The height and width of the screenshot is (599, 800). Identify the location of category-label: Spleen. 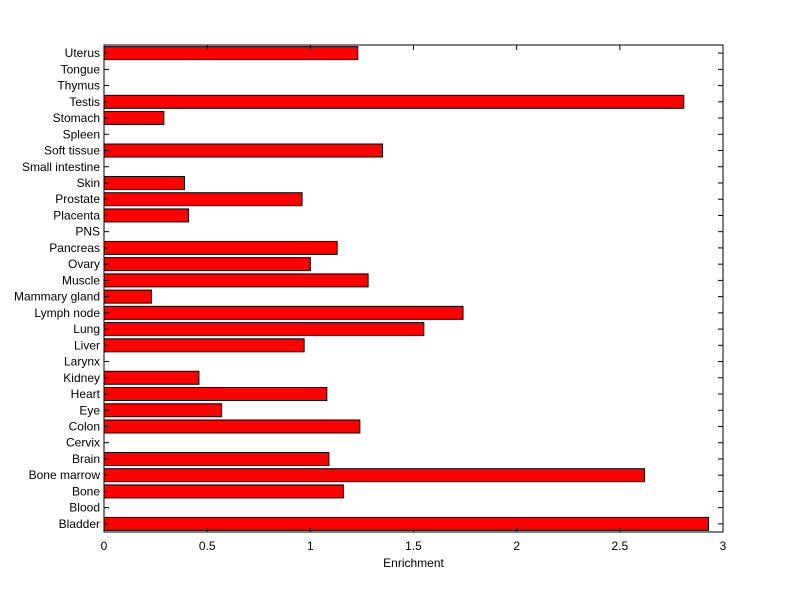
(81, 134).